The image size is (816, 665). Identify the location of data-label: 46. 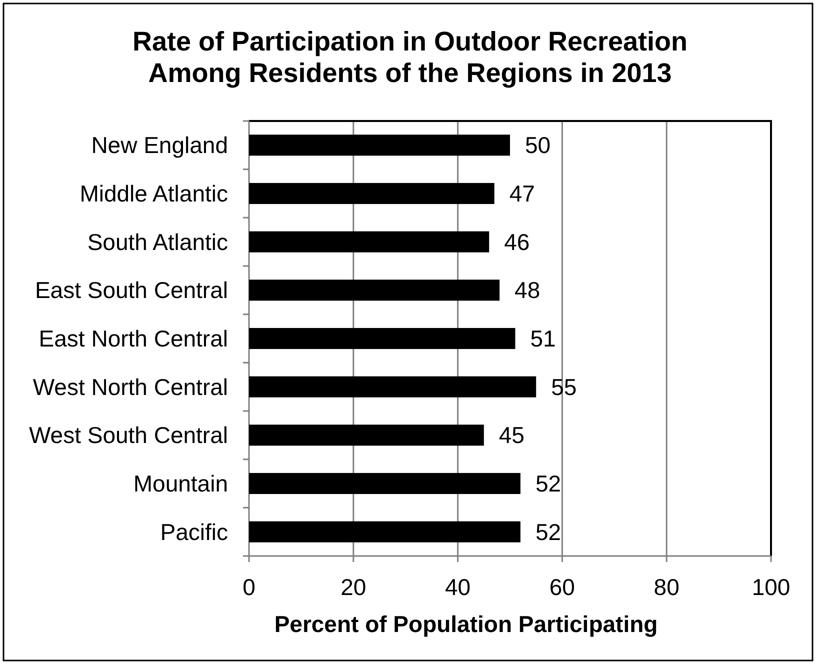
(517, 241).